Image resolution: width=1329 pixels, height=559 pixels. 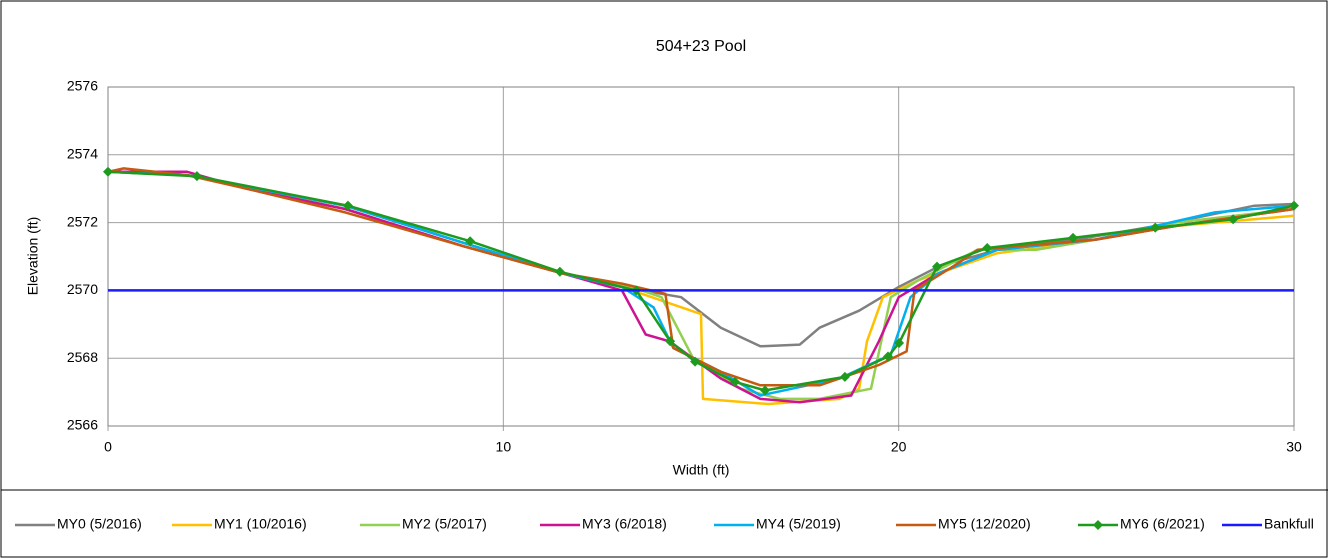 I want to click on y-tick-label: 2568, so click(x=82, y=357).